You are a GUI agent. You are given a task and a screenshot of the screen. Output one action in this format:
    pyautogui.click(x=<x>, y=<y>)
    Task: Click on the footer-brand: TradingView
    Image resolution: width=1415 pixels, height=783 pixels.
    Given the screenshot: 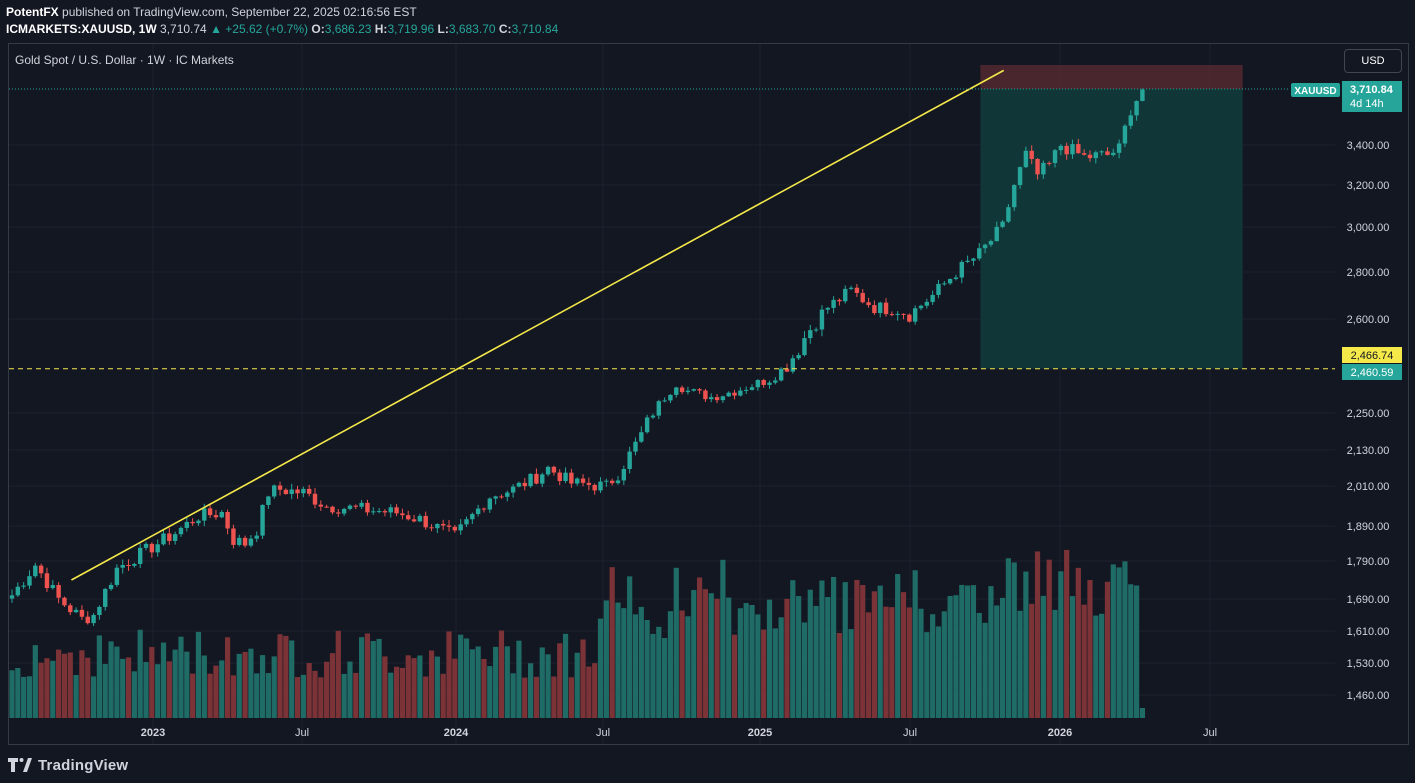 What is the action you would take?
    pyautogui.click(x=68, y=765)
    